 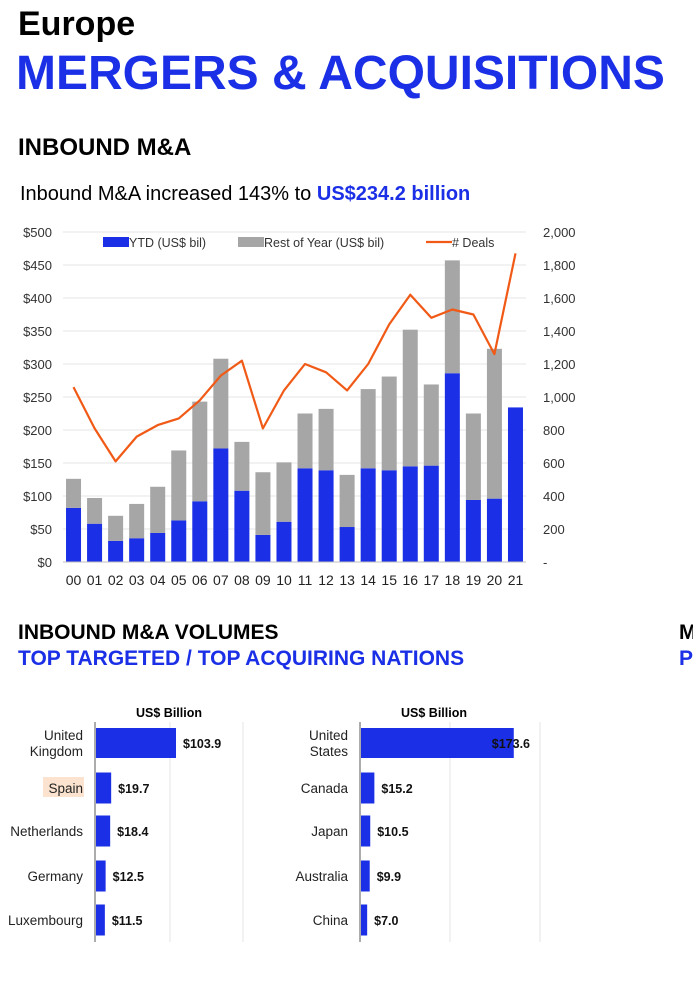 What do you see at coordinates (329, 751) in the screenshot?
I see `hbar-category-label: States` at bounding box center [329, 751].